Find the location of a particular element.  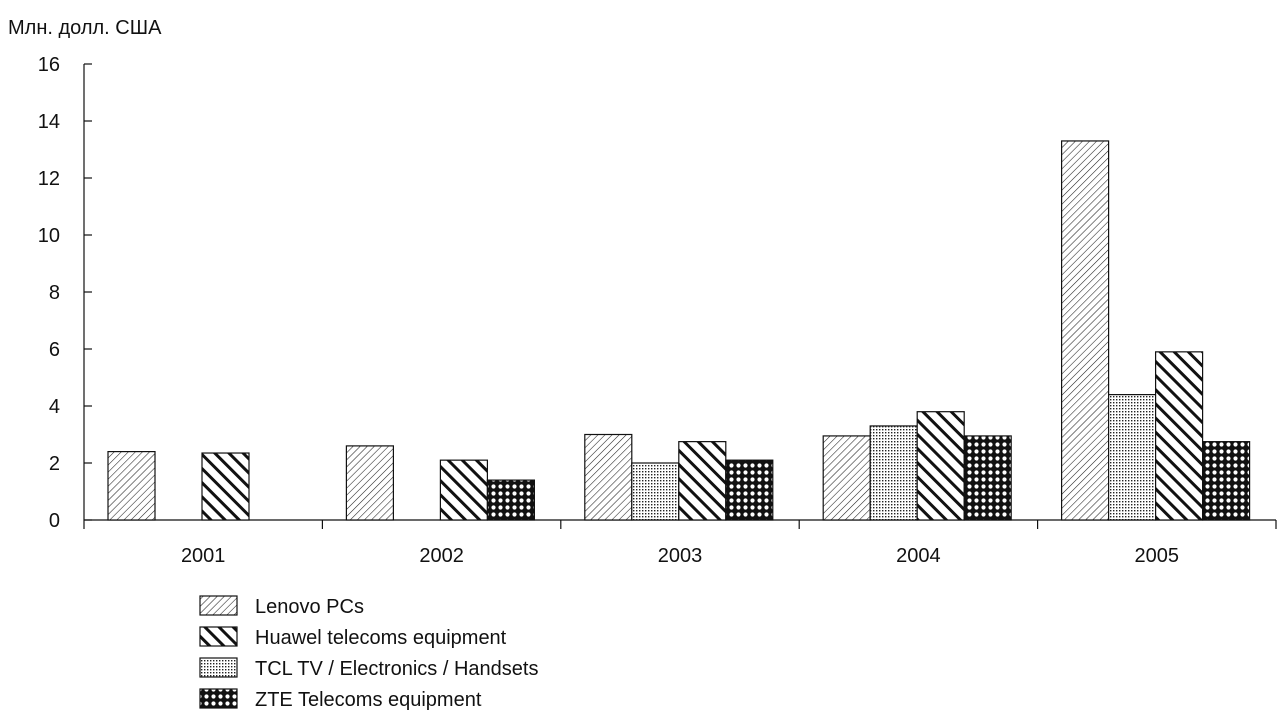

y-tick-label: 0 is located at coordinates (54, 521).